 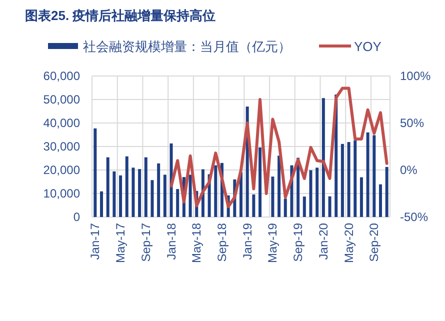 I want to click on y-tick-label: 20,000, so click(x=61, y=170).